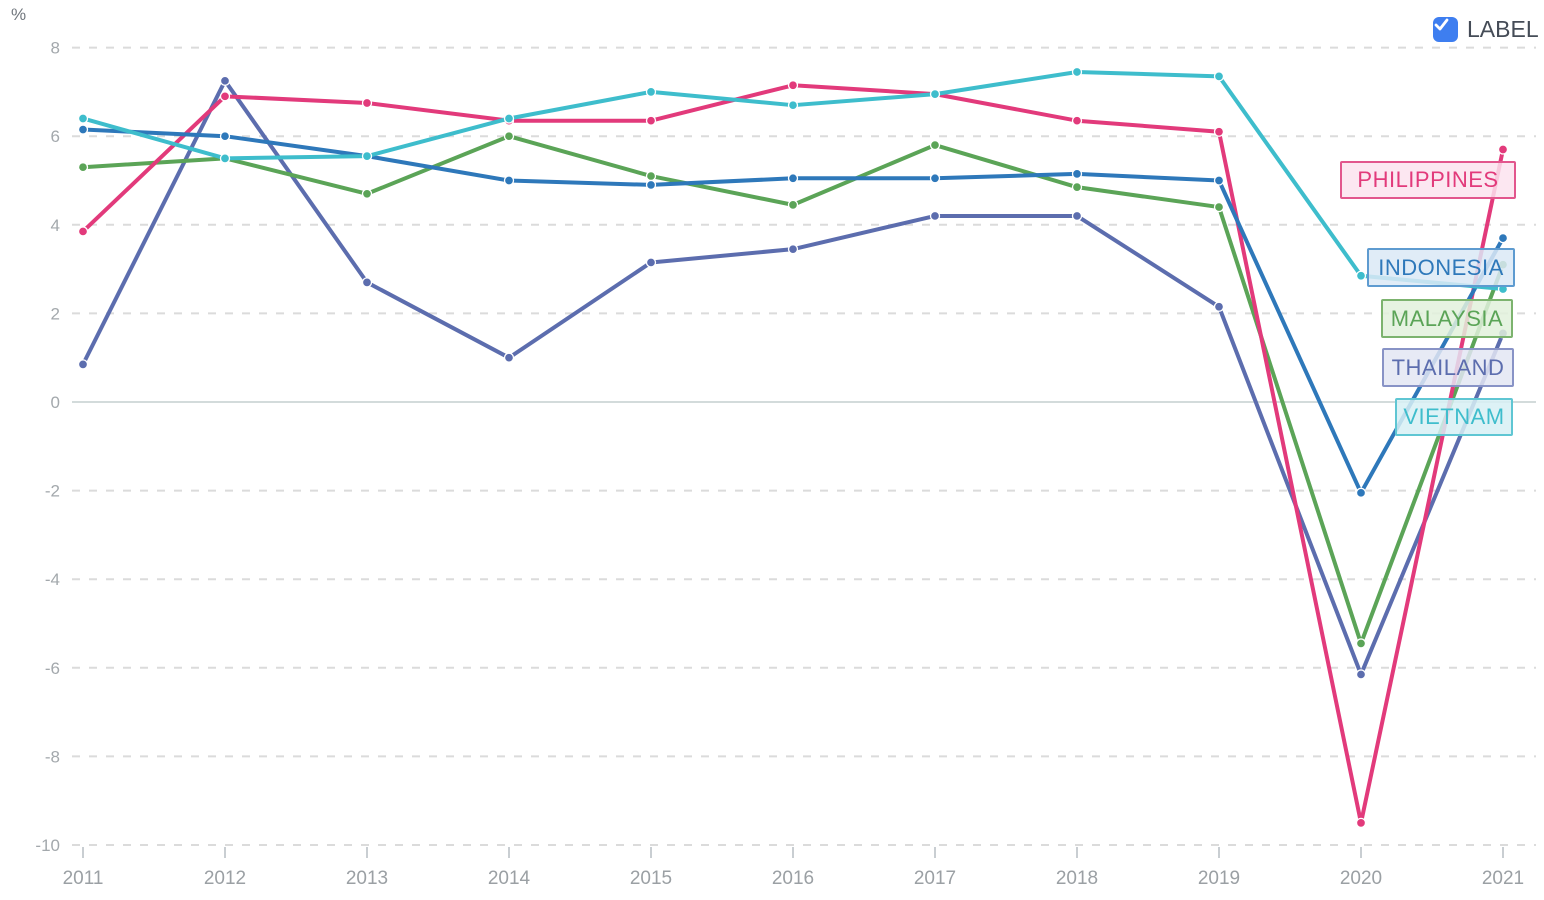 The image size is (1544, 900). Describe the element at coordinates (509, 878) in the screenshot. I see `svg-text: 2014` at that location.